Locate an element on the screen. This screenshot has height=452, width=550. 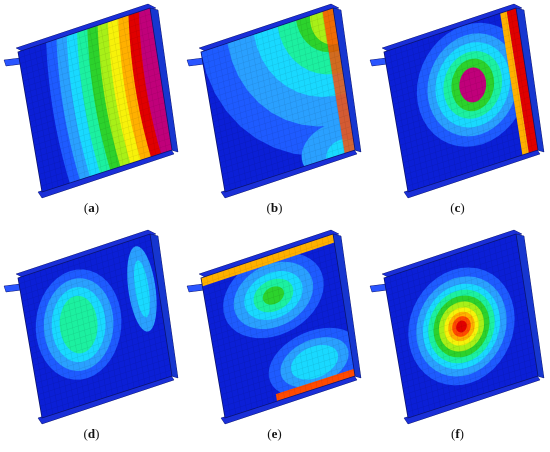
caption-b: (b) is located at coordinates (274, 207).